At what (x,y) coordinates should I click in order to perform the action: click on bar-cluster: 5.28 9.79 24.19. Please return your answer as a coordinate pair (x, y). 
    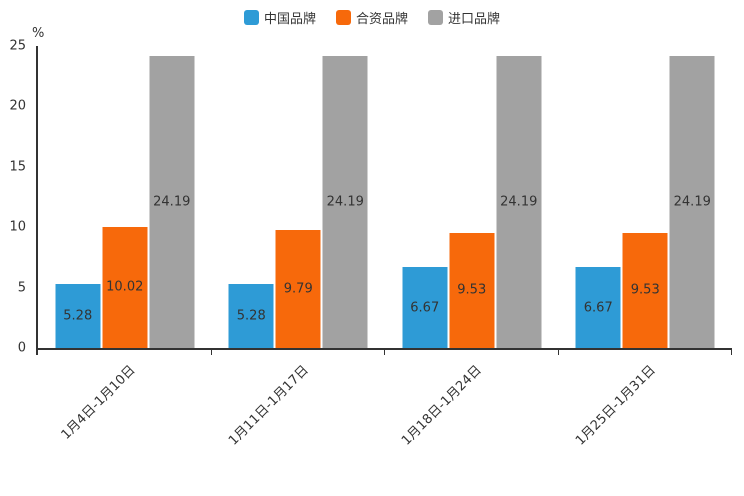
    Looking at the image, I should click on (298, 197).